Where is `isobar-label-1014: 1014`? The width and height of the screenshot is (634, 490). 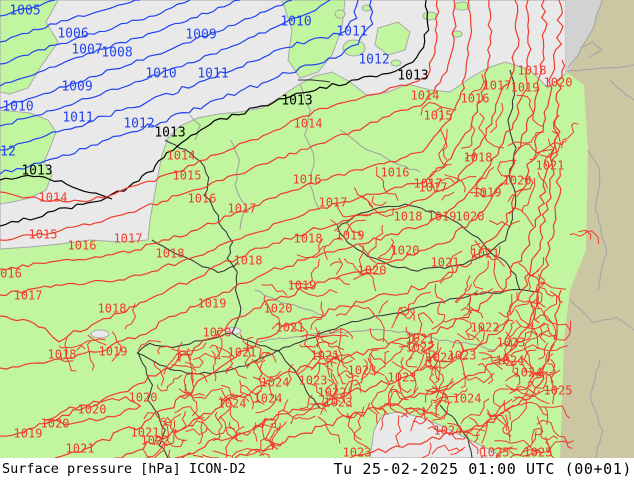 isobar-label-1014: 1014 is located at coordinates (53, 198).